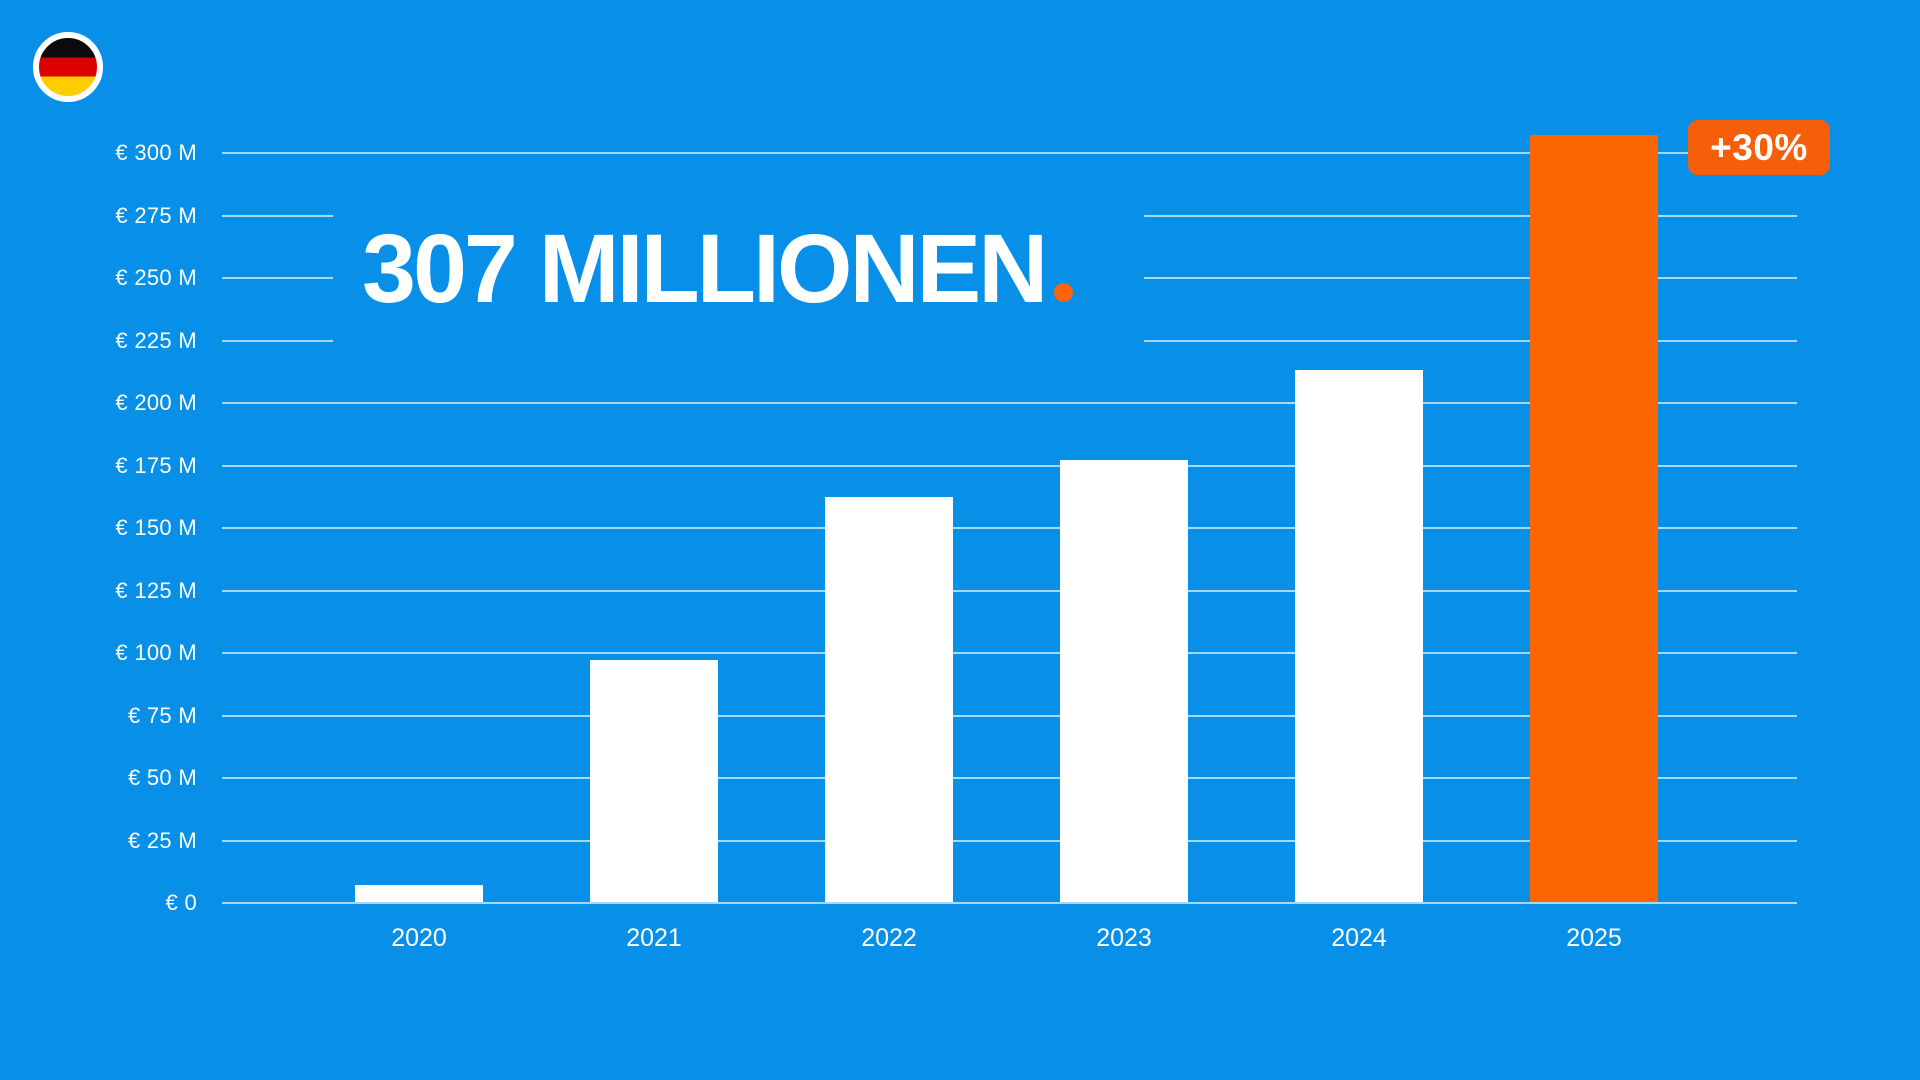 The image size is (1920, 1080). I want to click on x-axis-tick-label-2021: 2021, so click(654, 938).